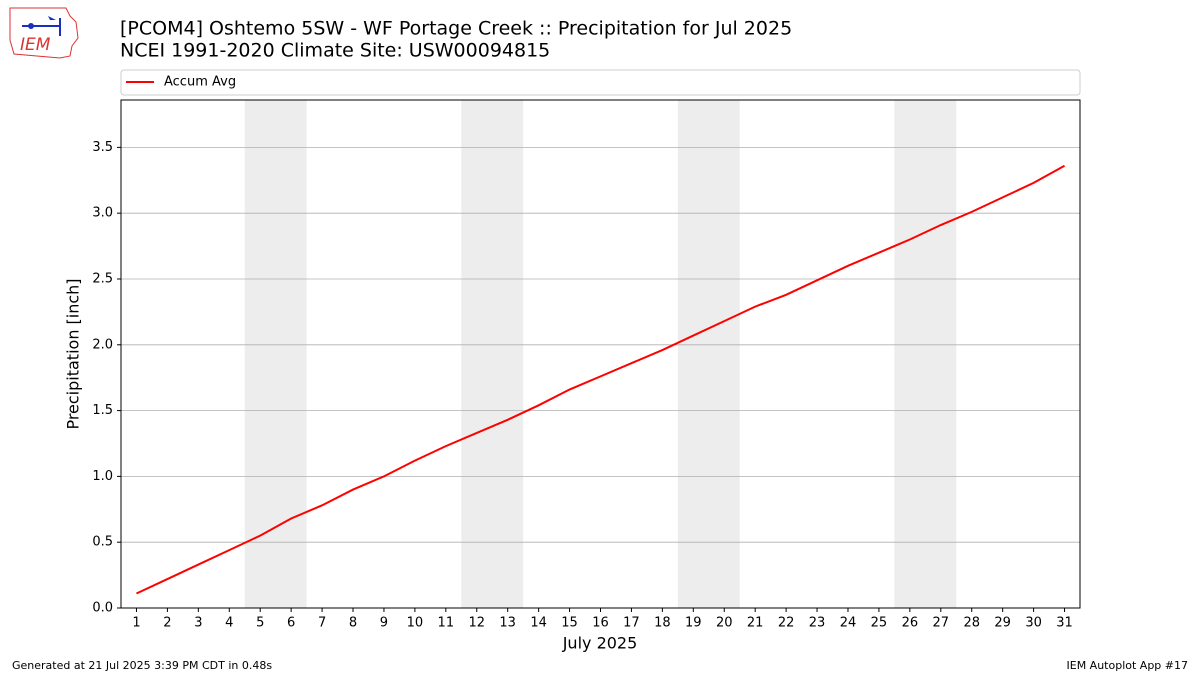  I want to click on x-tick-label: 3, so click(198, 623).